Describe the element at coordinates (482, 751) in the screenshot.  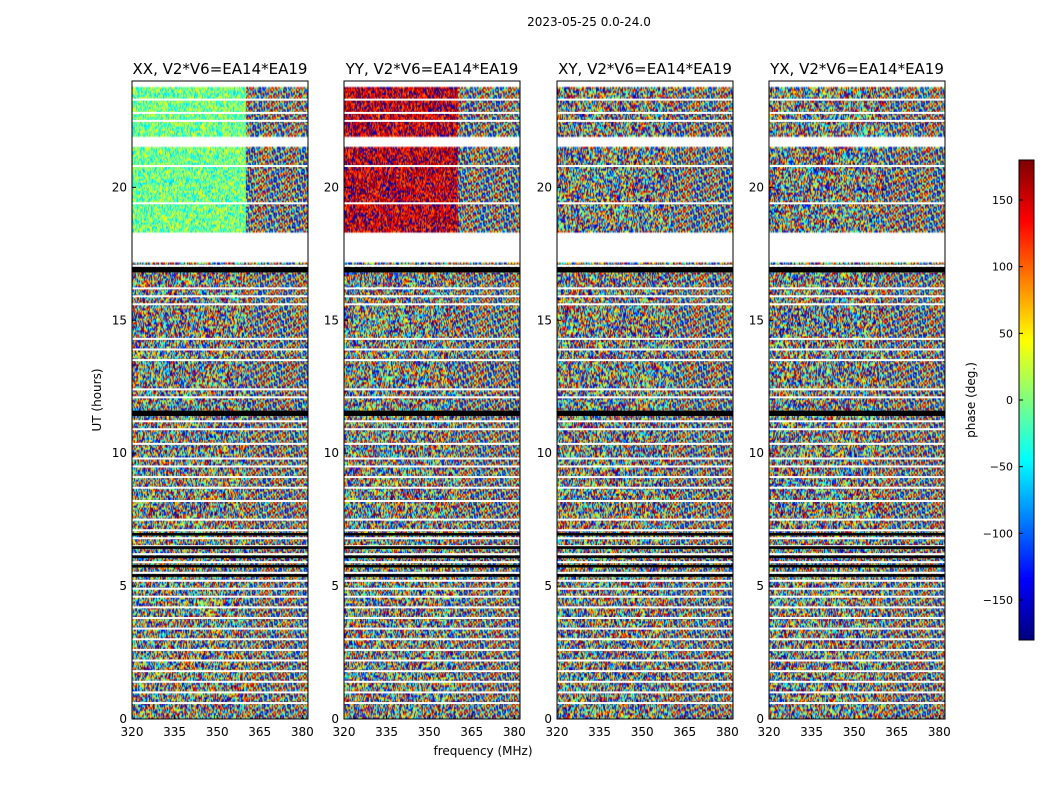
I see `x-axis-label: frequency (MHz)` at that location.